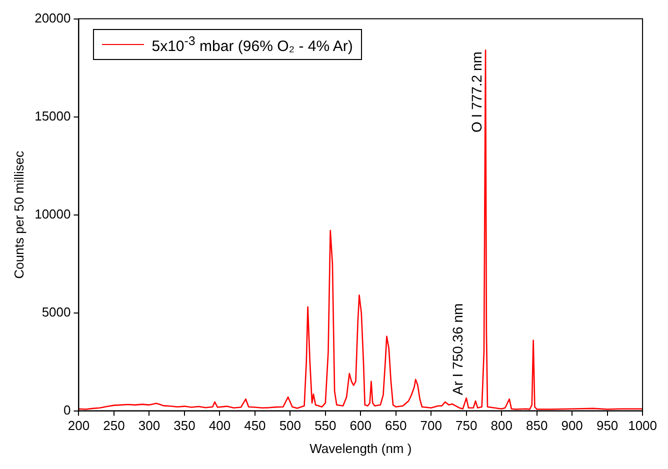 Image resolution: width=668 pixels, height=469 pixels. What do you see at coordinates (185, 426) in the screenshot?
I see `x-tick-label: 350` at bounding box center [185, 426].